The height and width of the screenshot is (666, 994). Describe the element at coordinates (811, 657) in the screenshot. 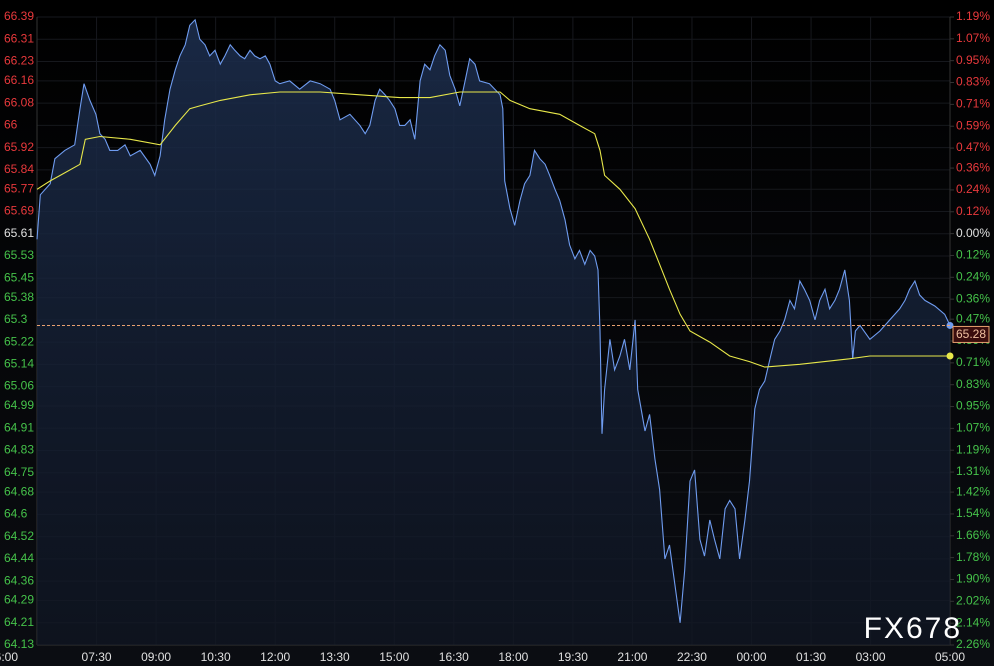

I see `x-tick-label: 01:30` at that location.